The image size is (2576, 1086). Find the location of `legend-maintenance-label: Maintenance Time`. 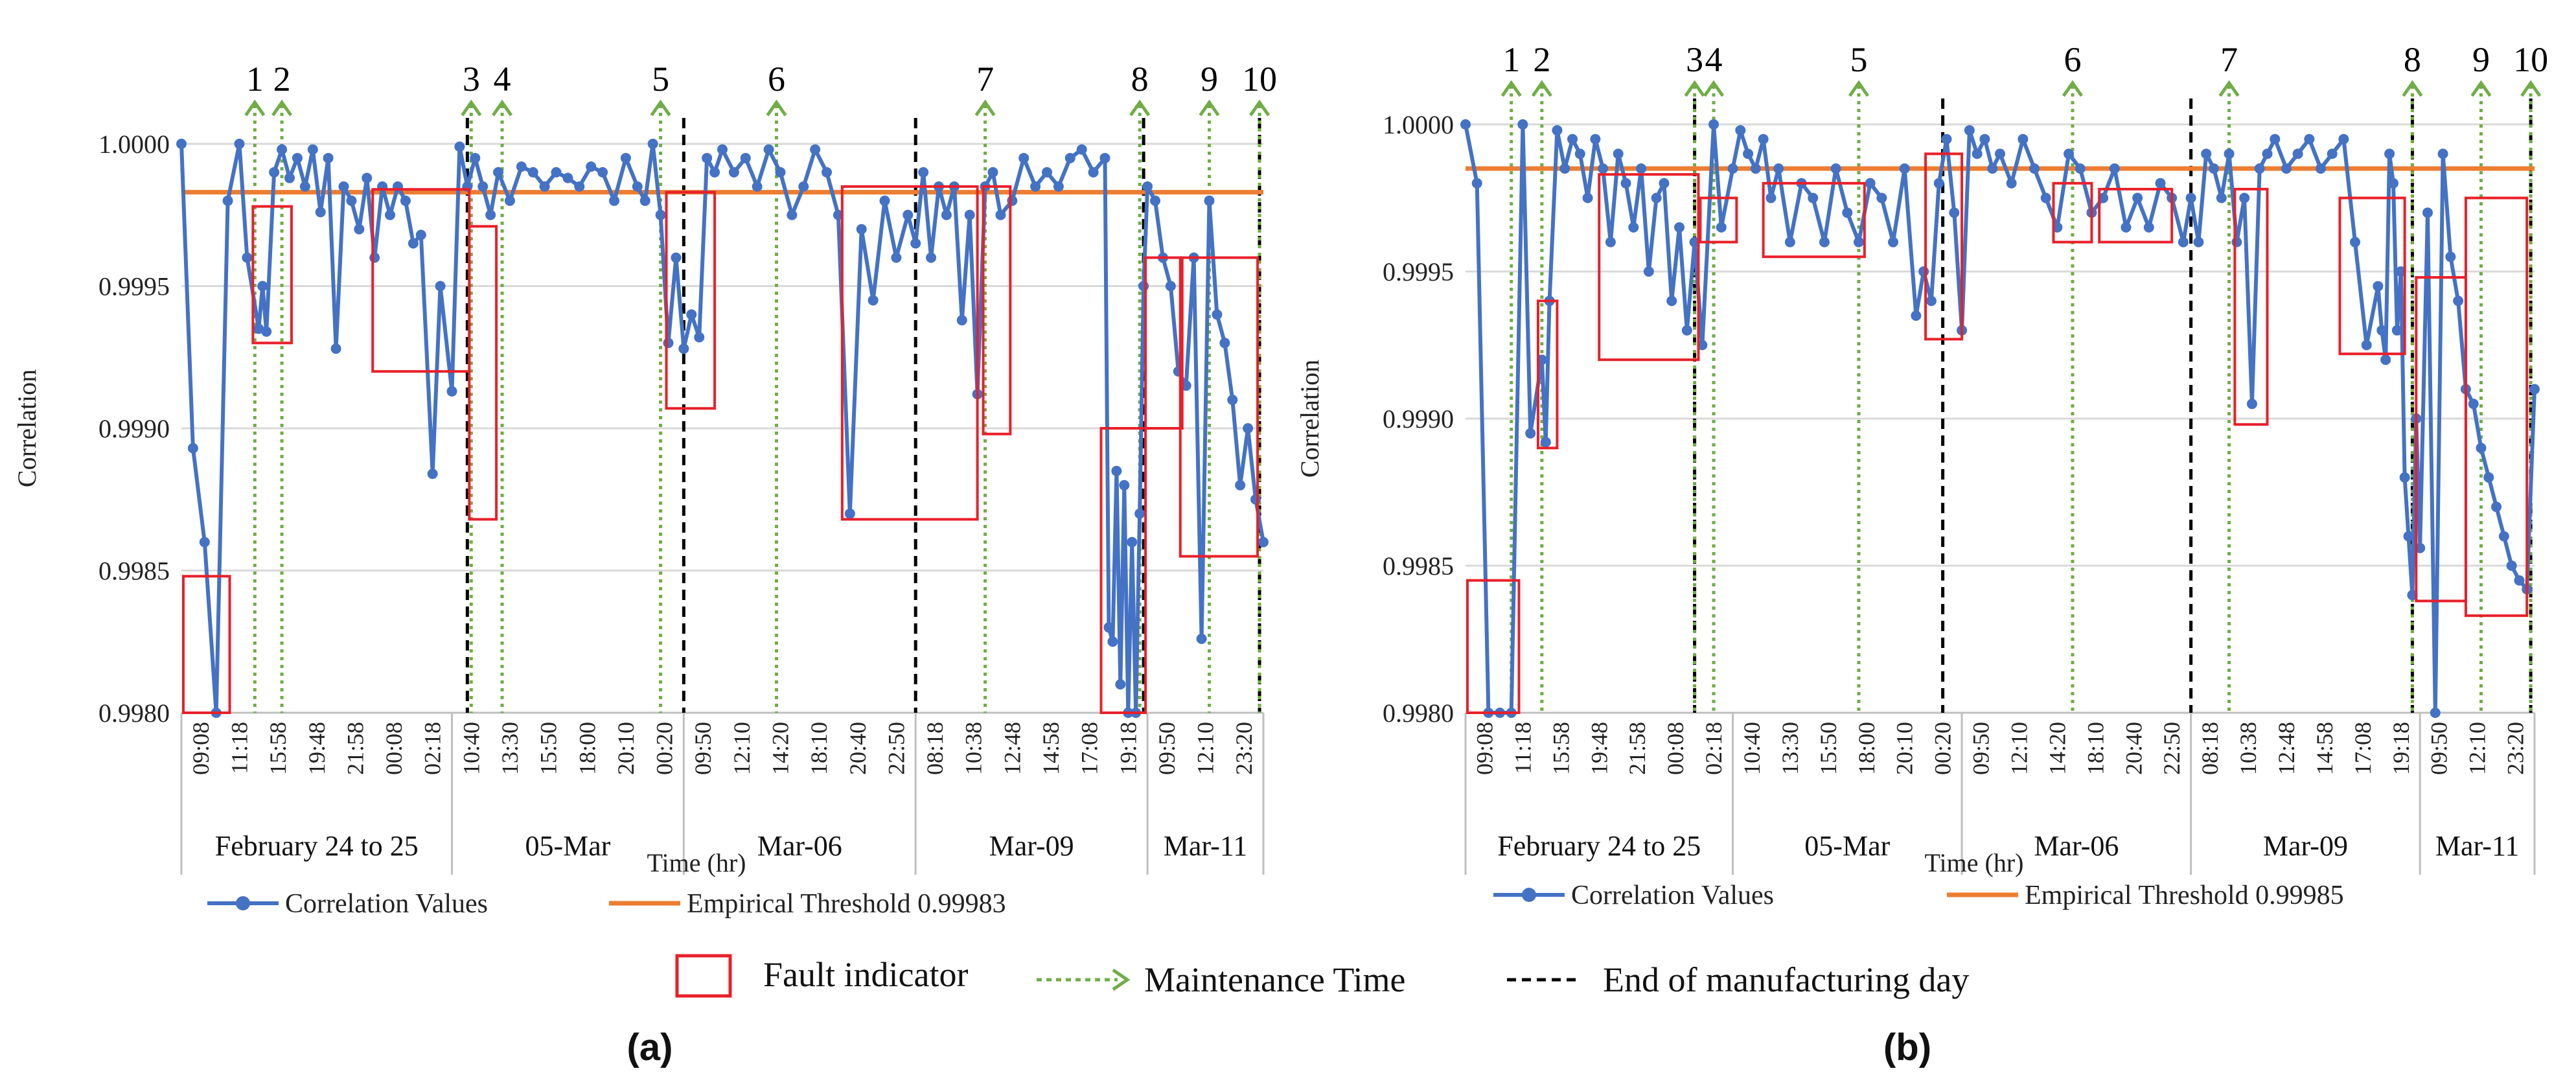

legend-maintenance-label: Maintenance Time is located at coordinates (1274, 979).